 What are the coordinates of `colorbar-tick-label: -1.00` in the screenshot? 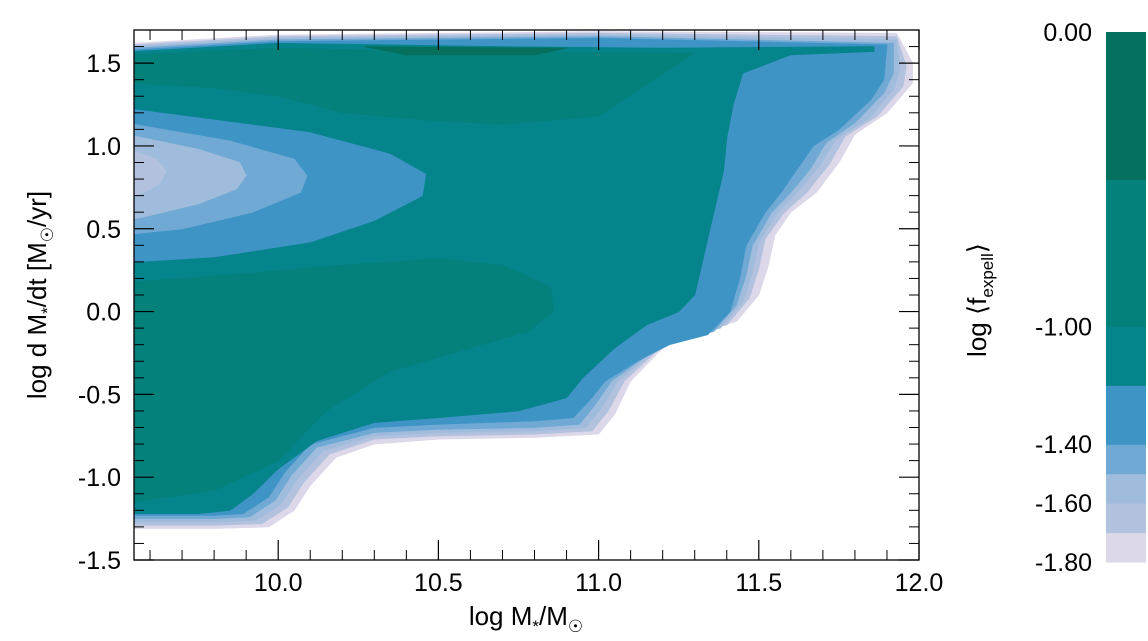 It's located at (1063, 327).